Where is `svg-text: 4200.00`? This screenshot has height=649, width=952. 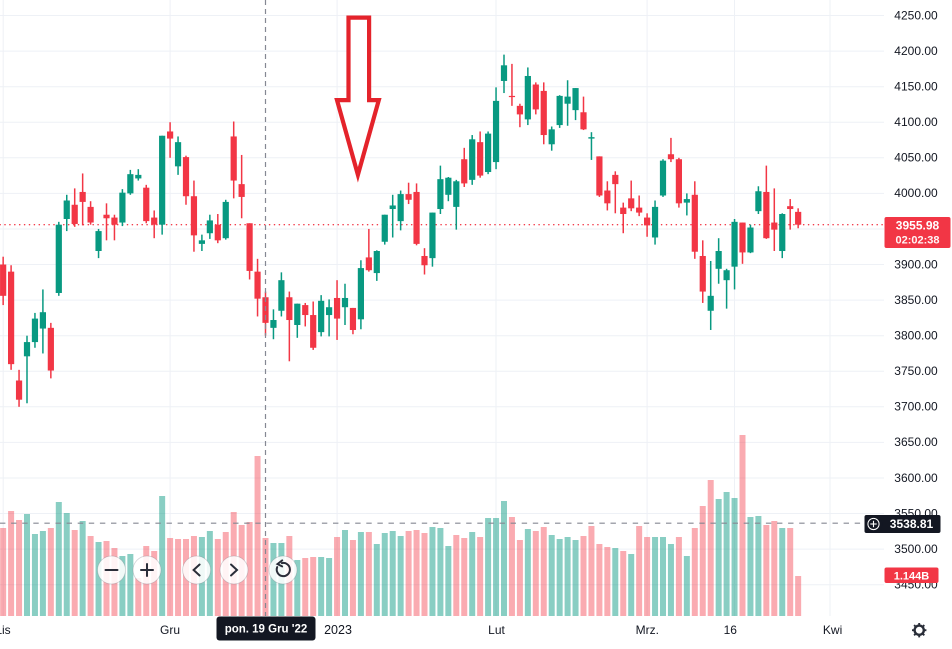
svg-text: 4200.00 is located at coordinates (916, 51).